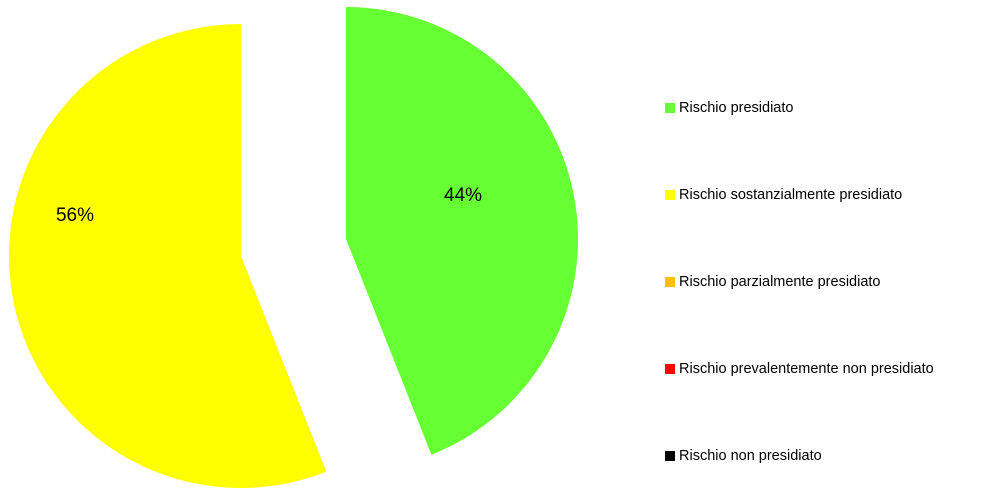 The height and width of the screenshot is (490, 989). Describe the element at coordinates (806, 369) in the screenshot. I see `legend-label: Rischio prevalentemente non presidiato` at that location.